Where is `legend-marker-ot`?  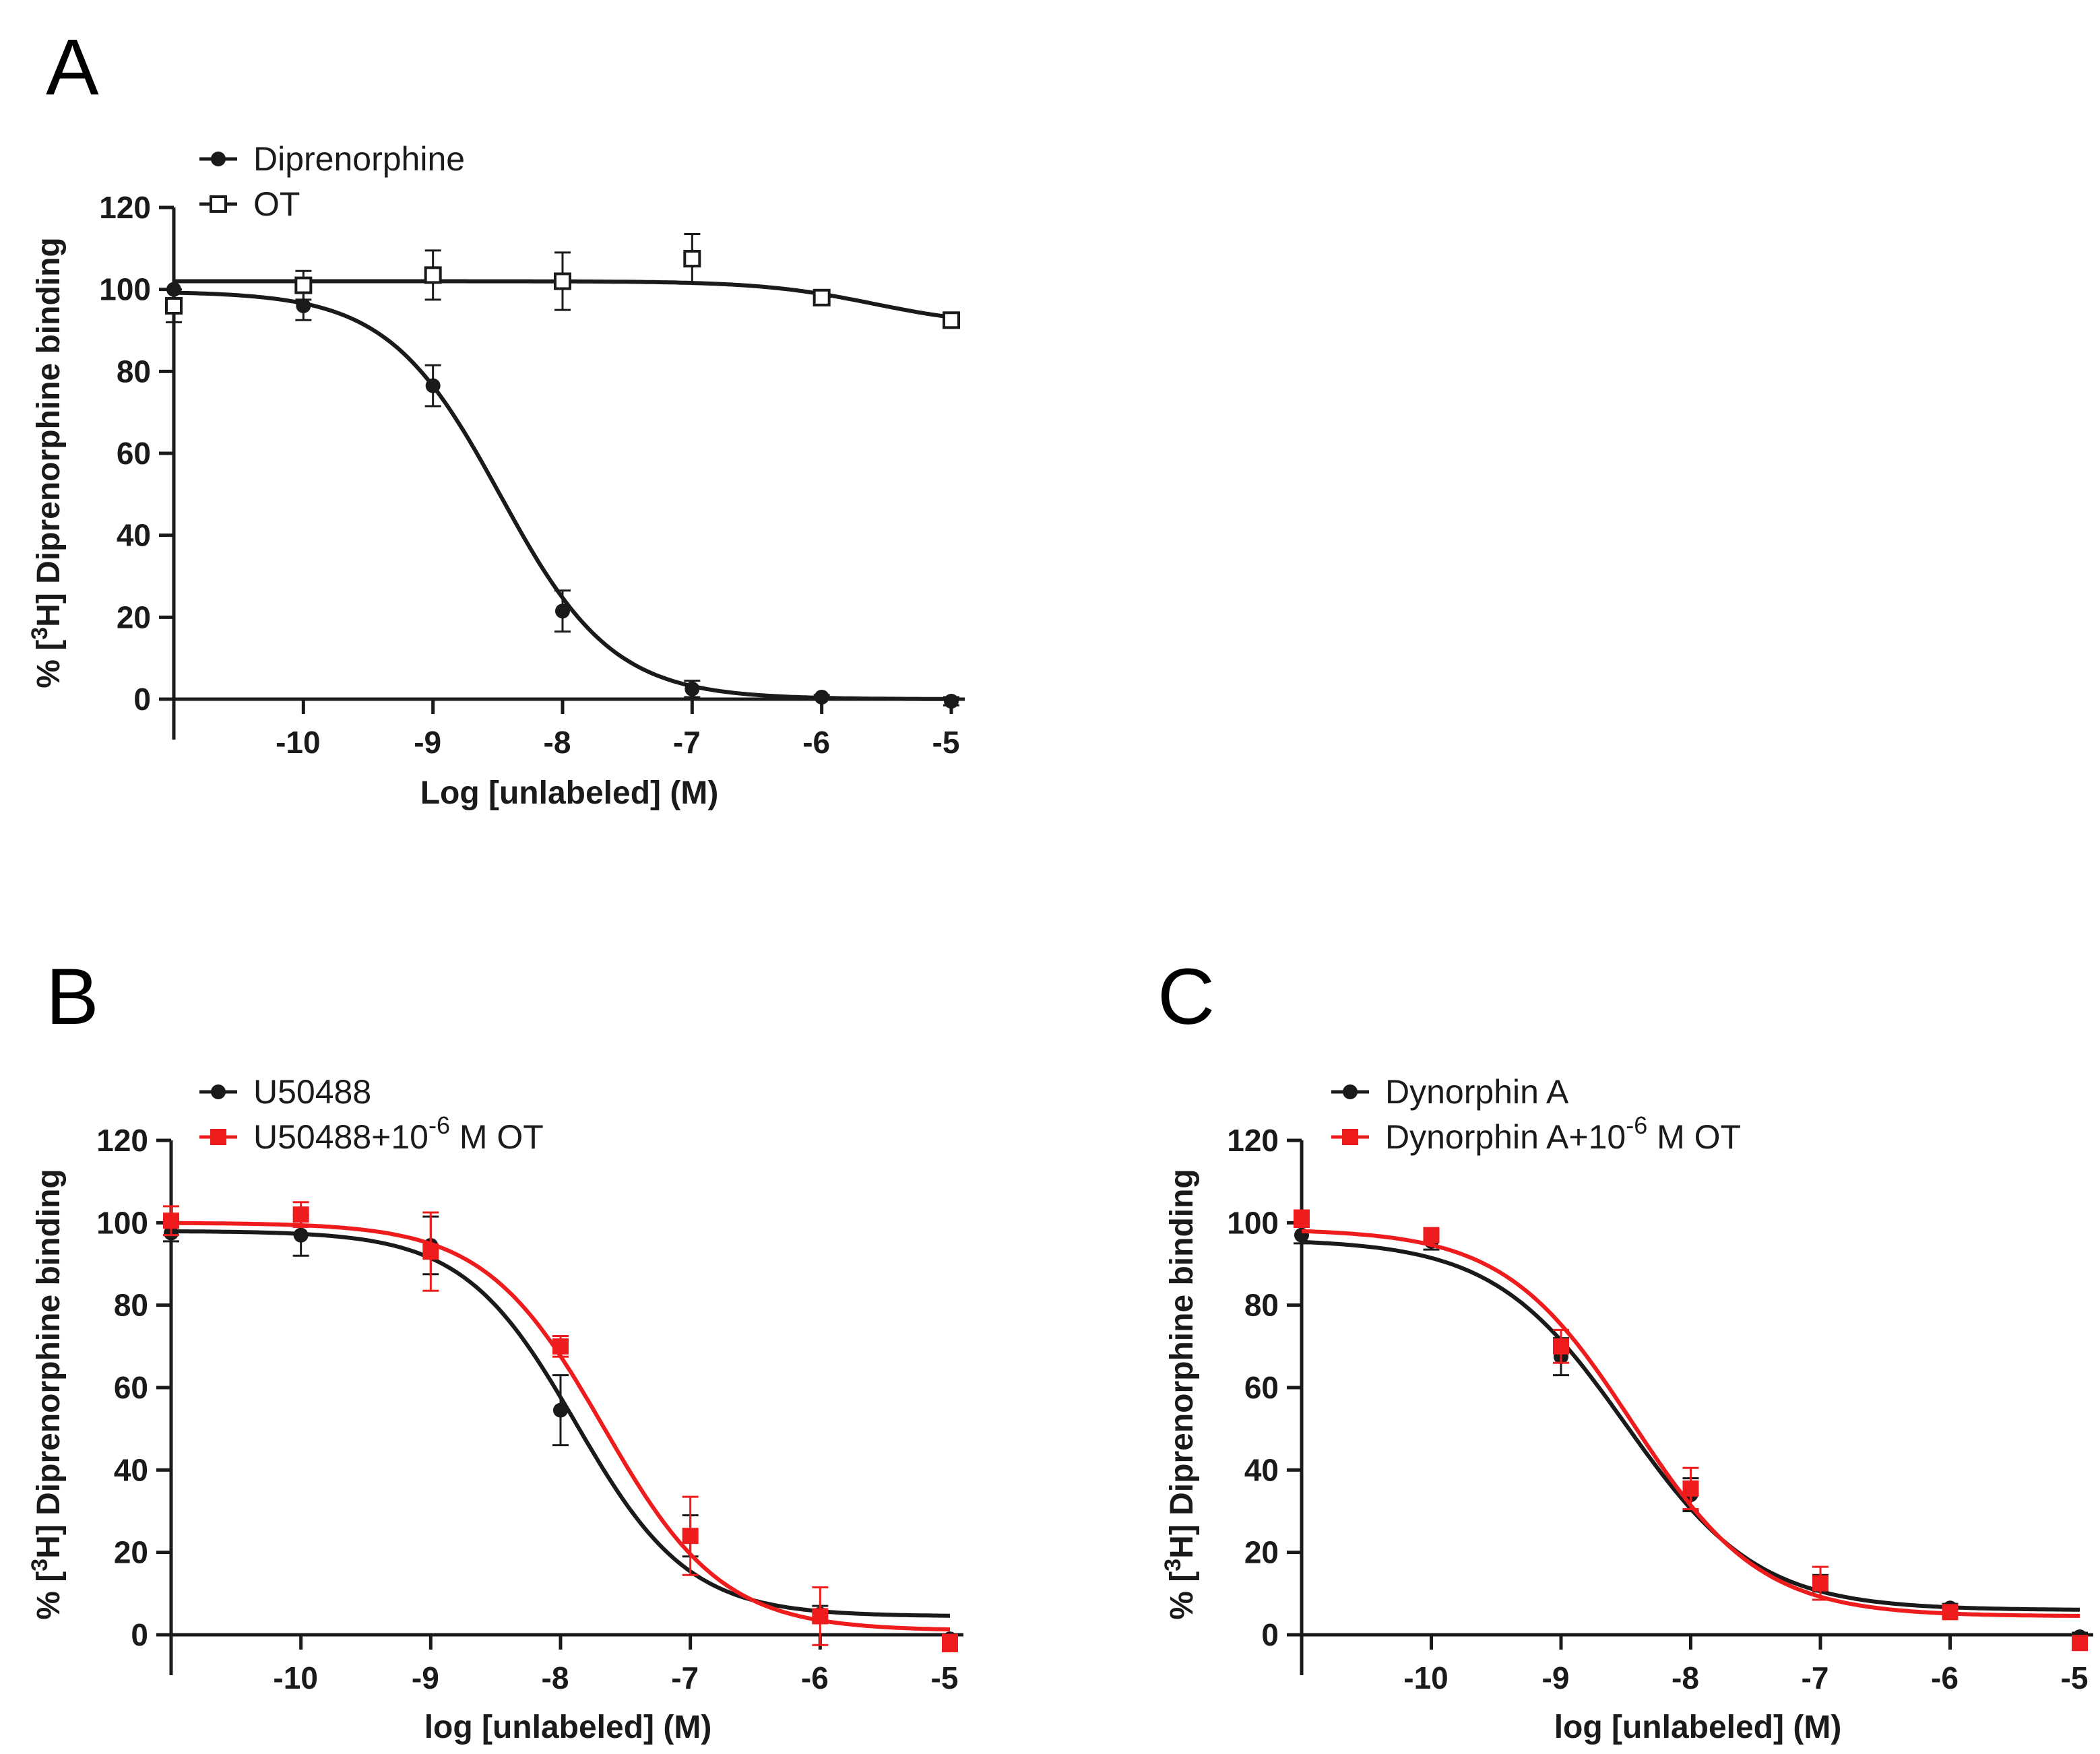 legend-marker-ot is located at coordinates (218, 204).